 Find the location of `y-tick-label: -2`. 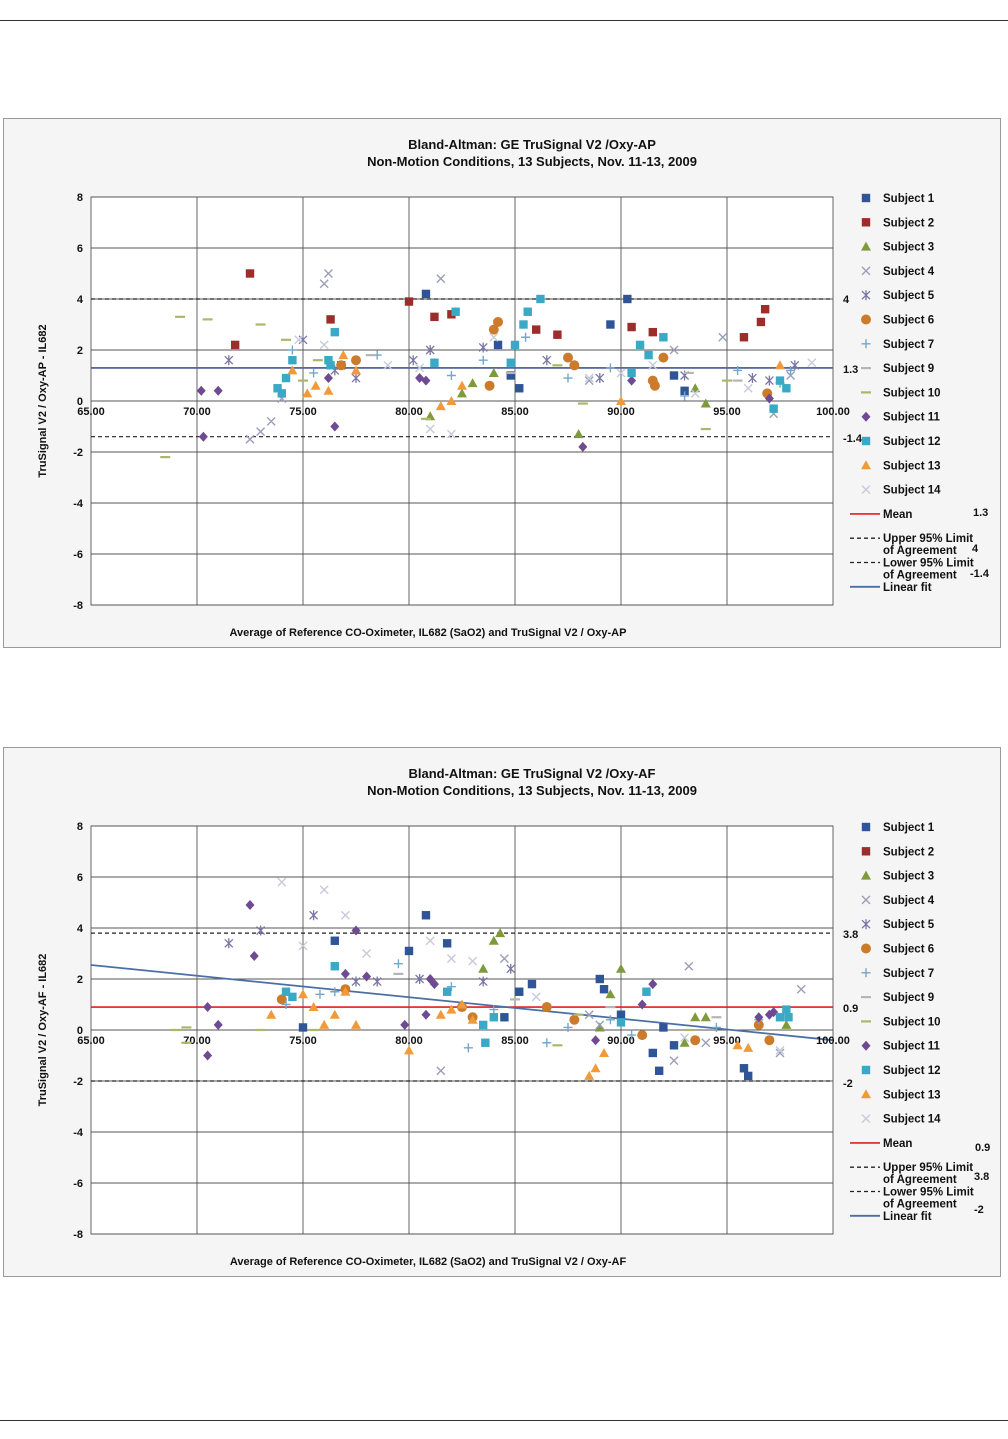

y-tick-label: -2 is located at coordinates (78, 1082).